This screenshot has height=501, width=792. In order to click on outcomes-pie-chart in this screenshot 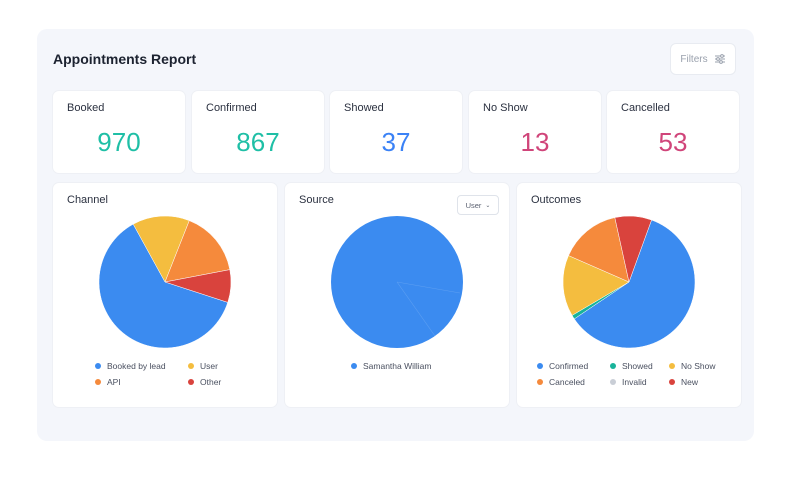, I will do `click(629, 282)`.